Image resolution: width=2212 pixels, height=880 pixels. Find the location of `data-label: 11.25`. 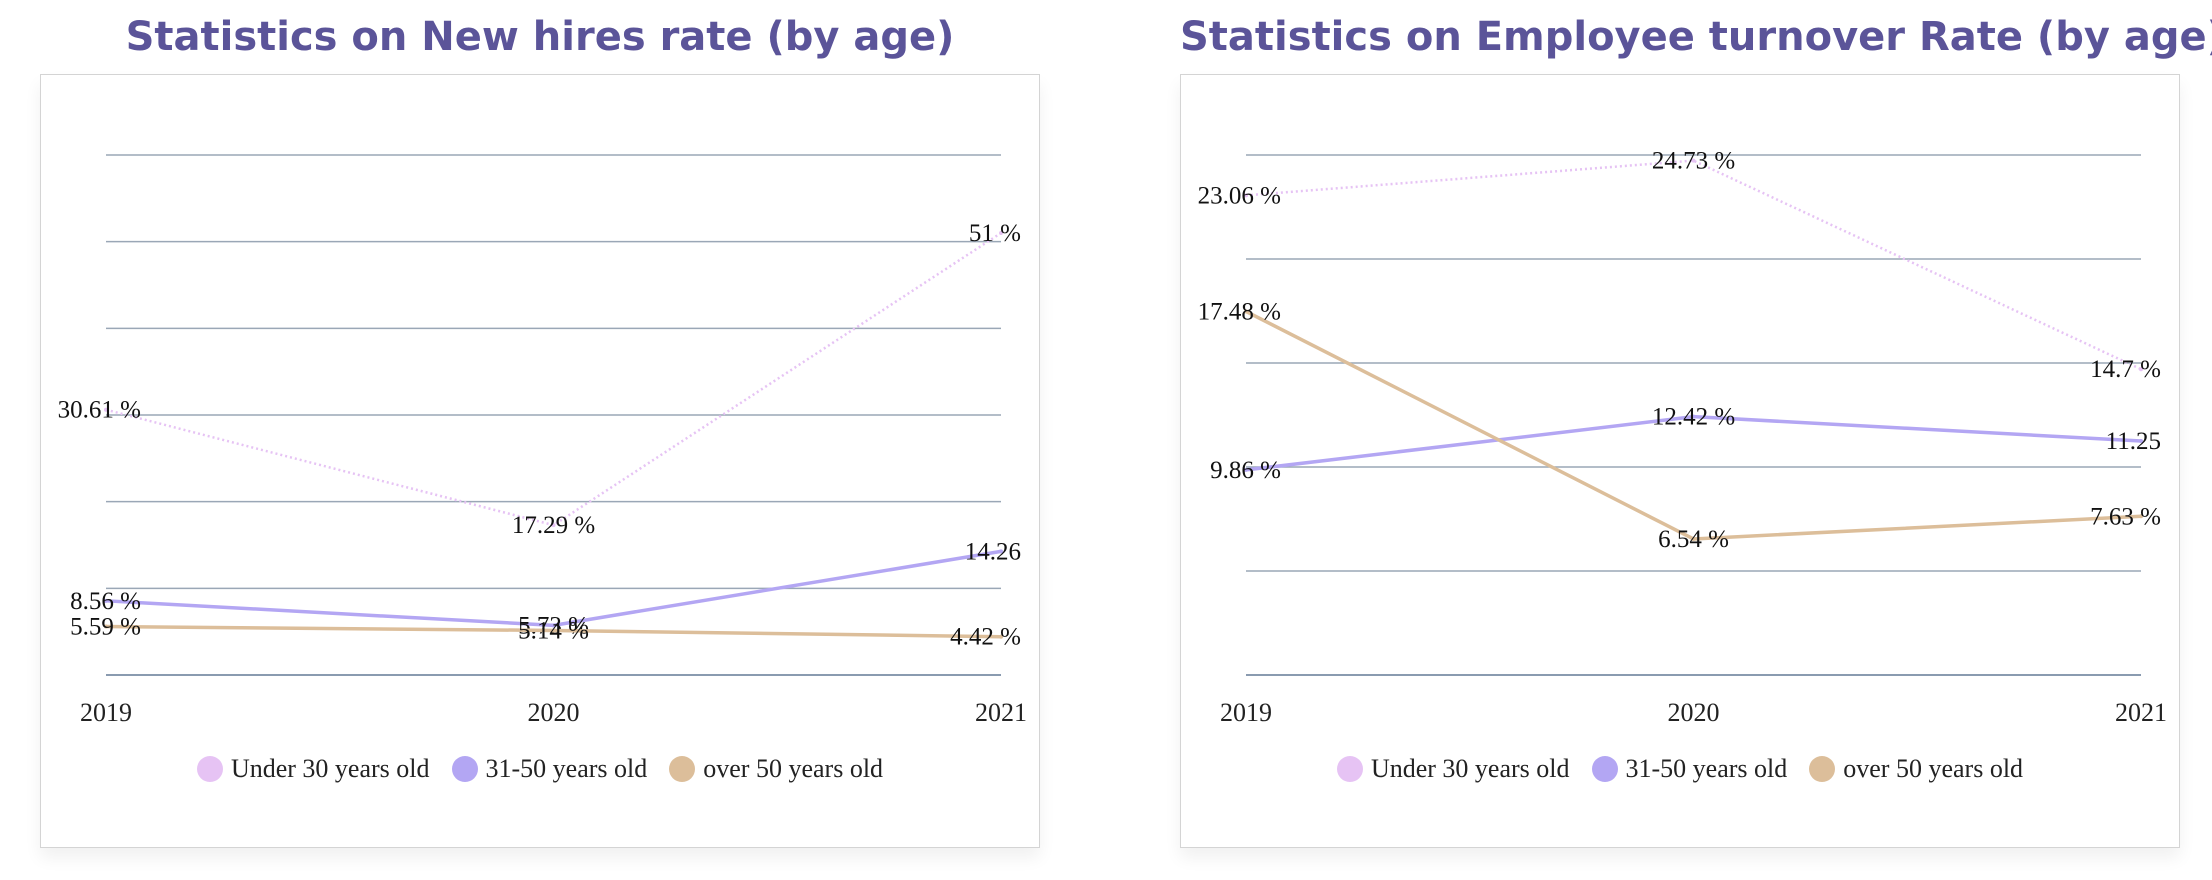

data-label: 11.25 is located at coordinates (2133, 441).